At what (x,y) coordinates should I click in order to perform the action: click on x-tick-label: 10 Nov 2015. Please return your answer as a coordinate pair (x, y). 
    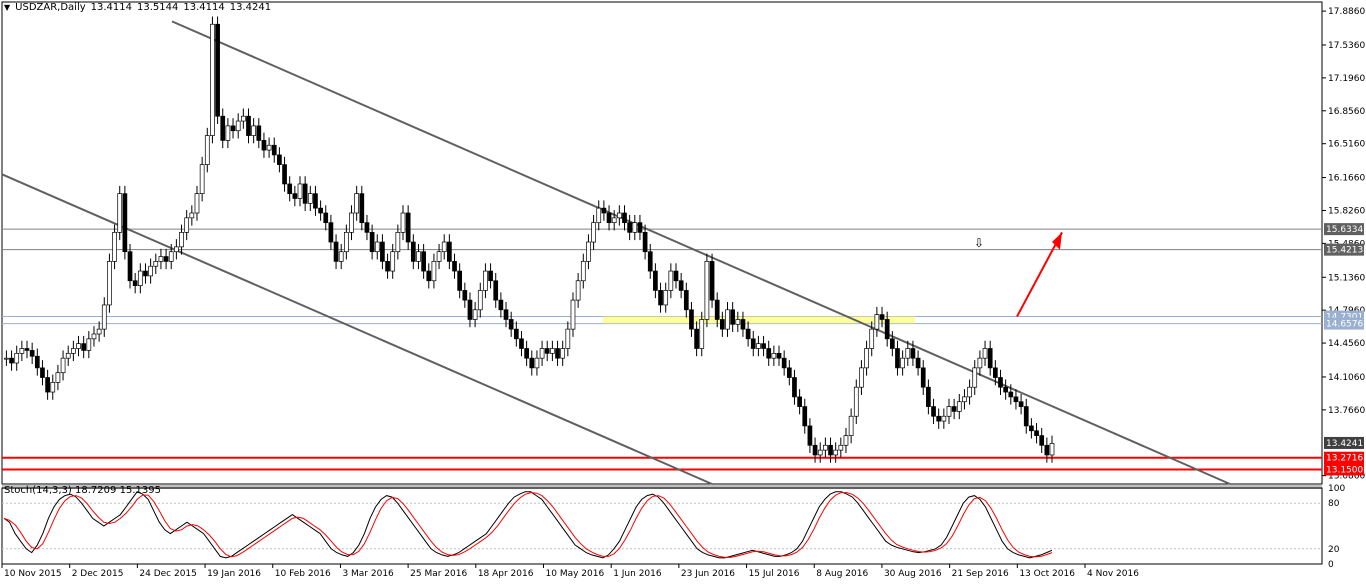
    Looking at the image, I should click on (33, 574).